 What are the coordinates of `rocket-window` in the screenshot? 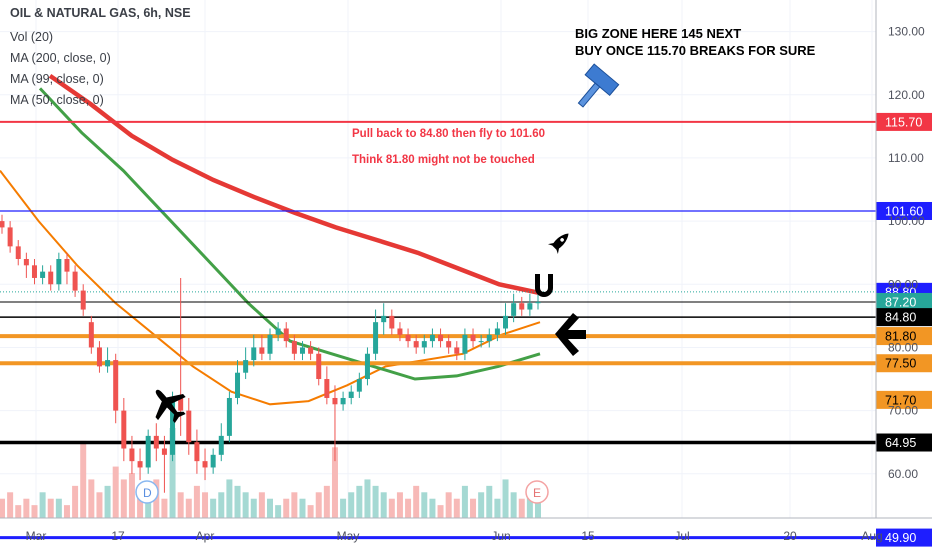 It's located at (562, 240).